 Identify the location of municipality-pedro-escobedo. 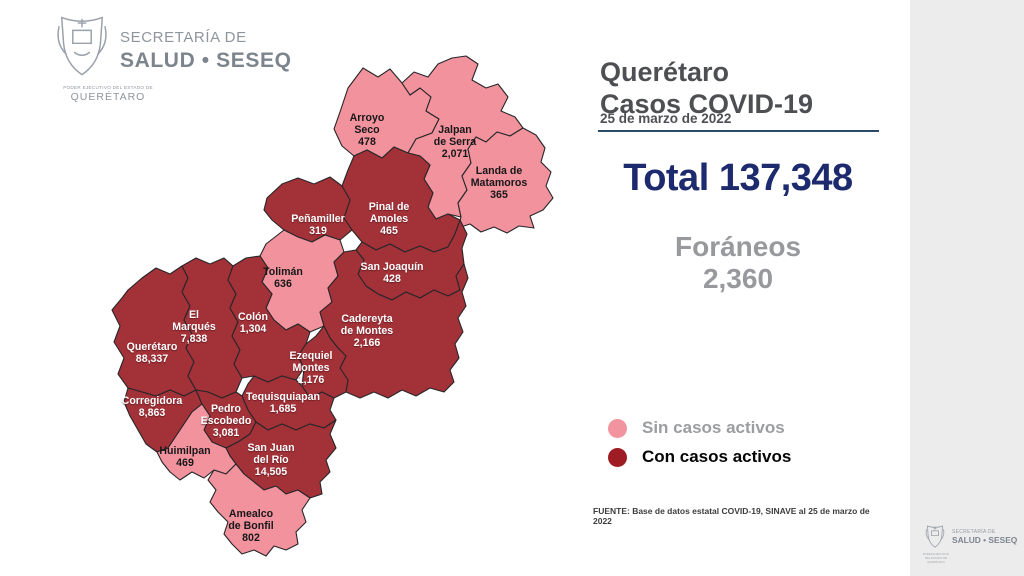
(226, 419).